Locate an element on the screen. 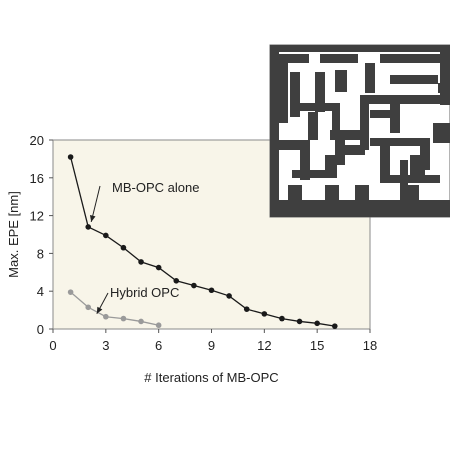 Image resolution: width=450 pixels, height=450 pixels. arrow-mb-opc-alone-head is located at coordinates (92, 218).